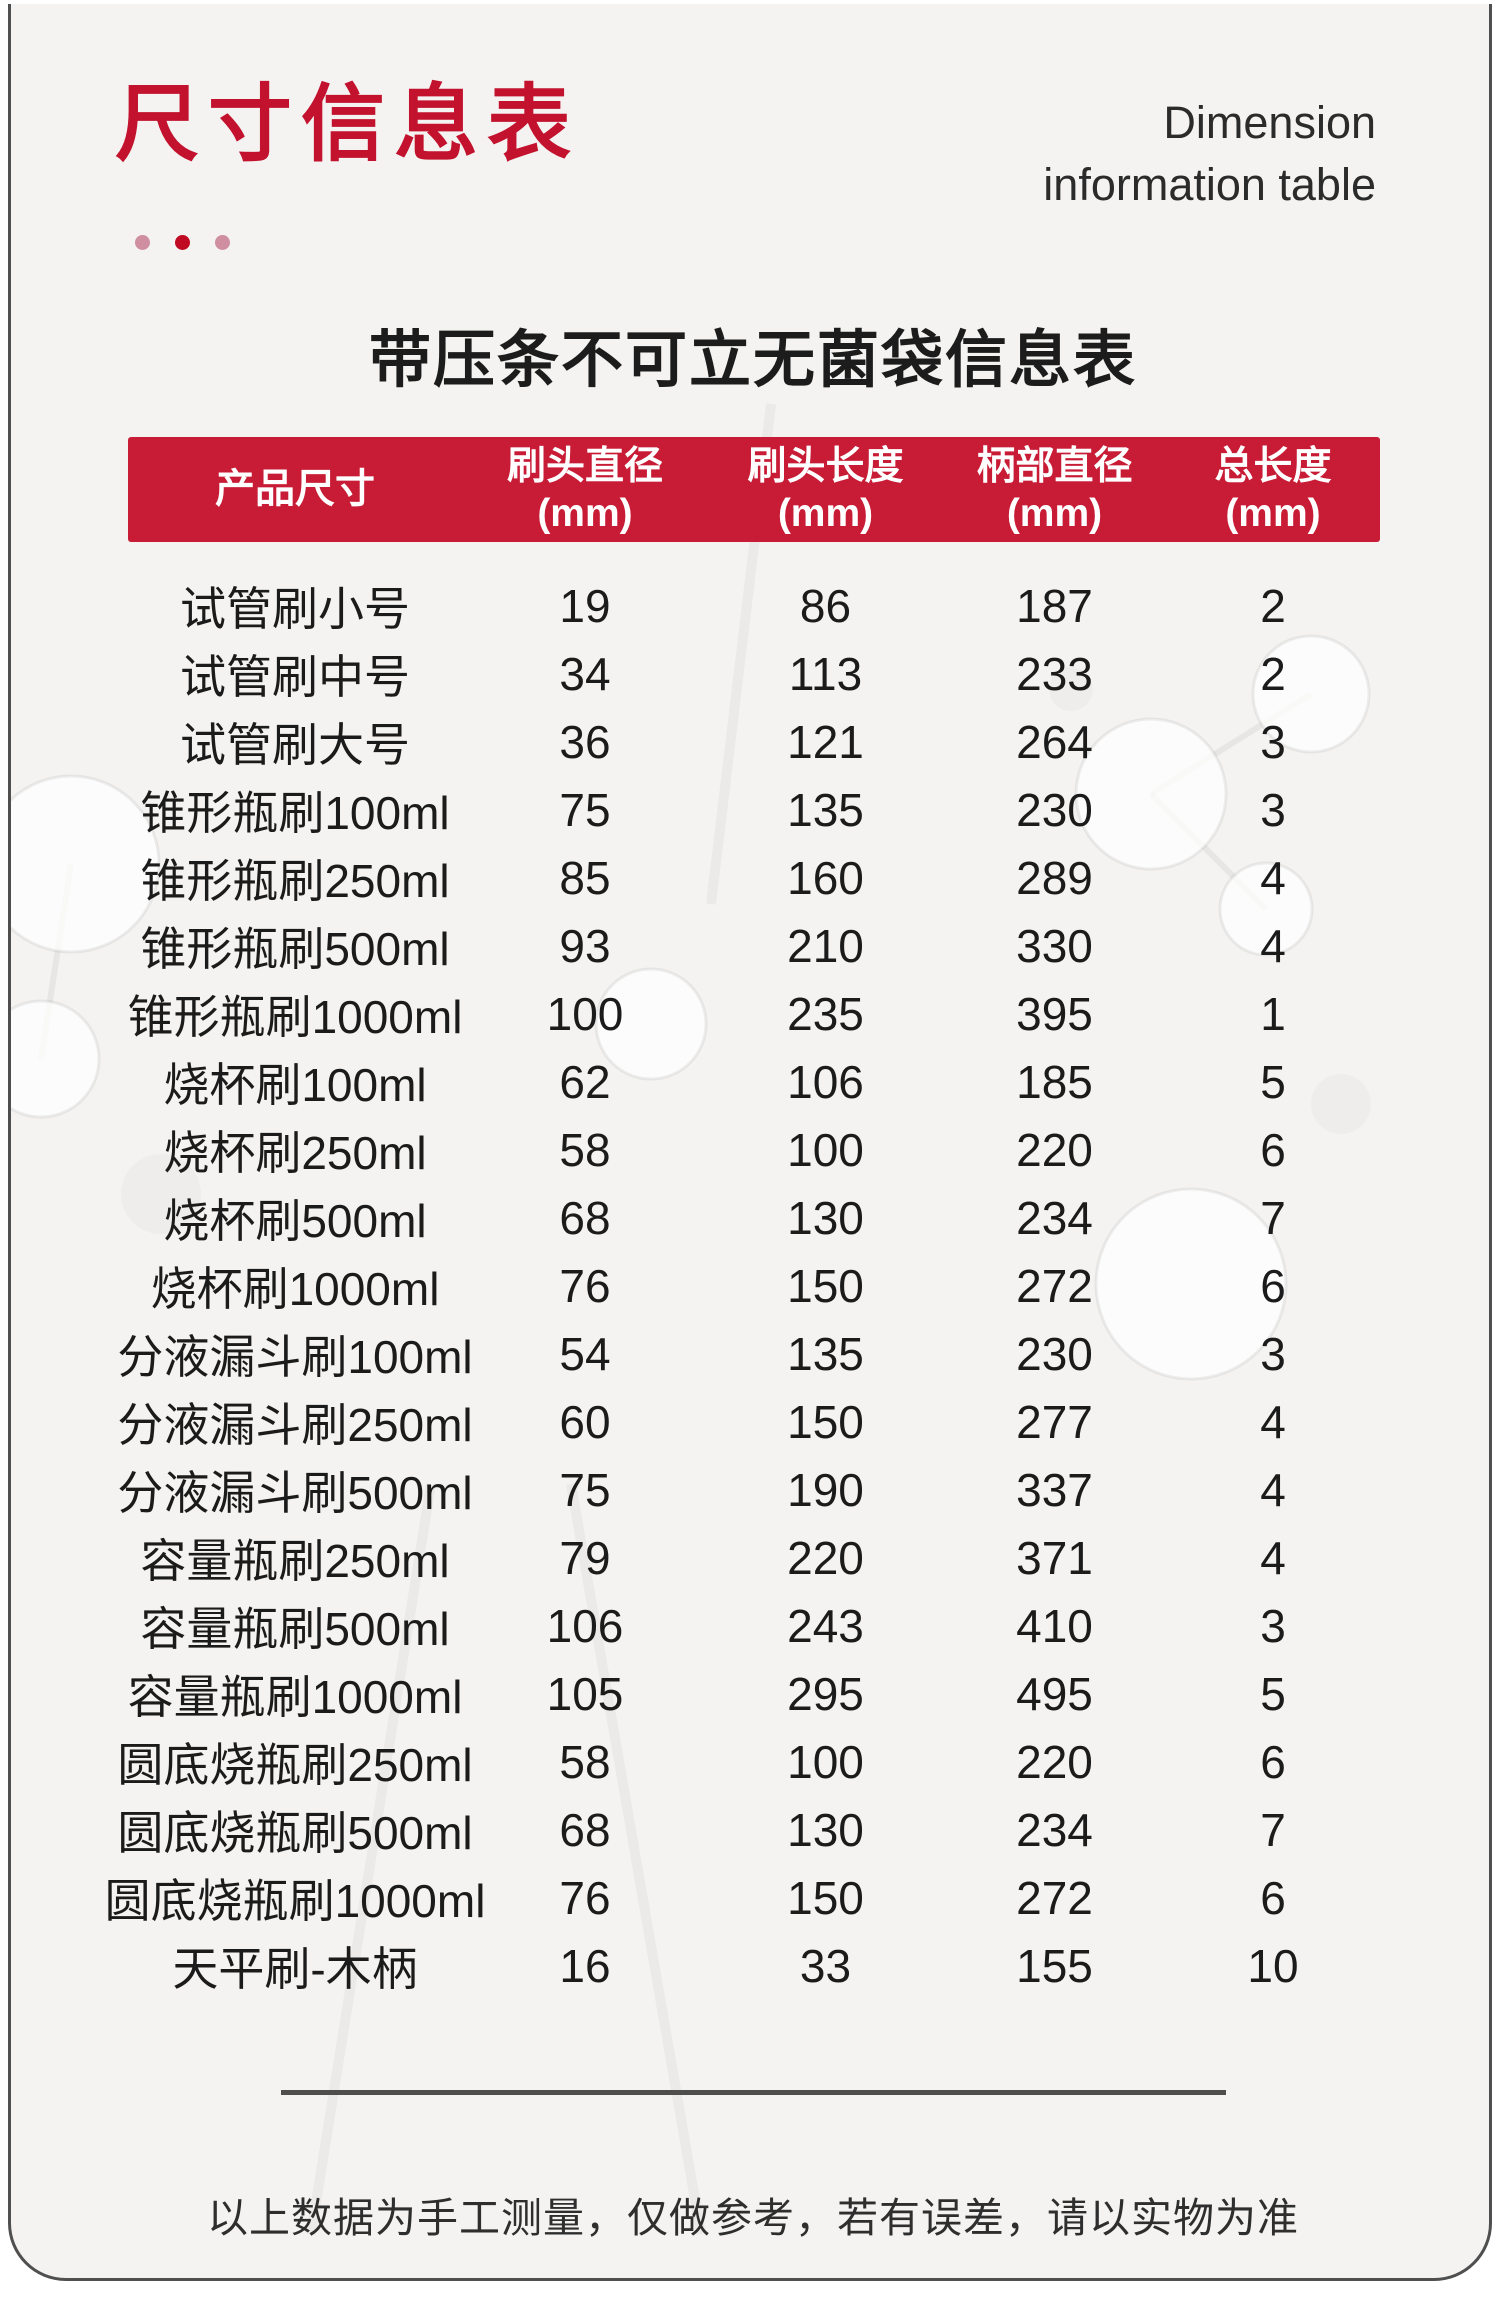 The width and height of the screenshot is (1500, 2322). What do you see at coordinates (585, 1218) in the screenshot?
I see `value-cell: 68` at bounding box center [585, 1218].